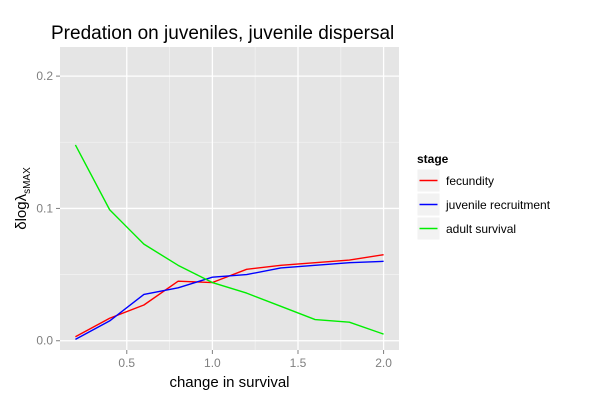  What do you see at coordinates (21, 211) in the screenshot?
I see `y-axis-label-main: δlogλ` at bounding box center [21, 211].